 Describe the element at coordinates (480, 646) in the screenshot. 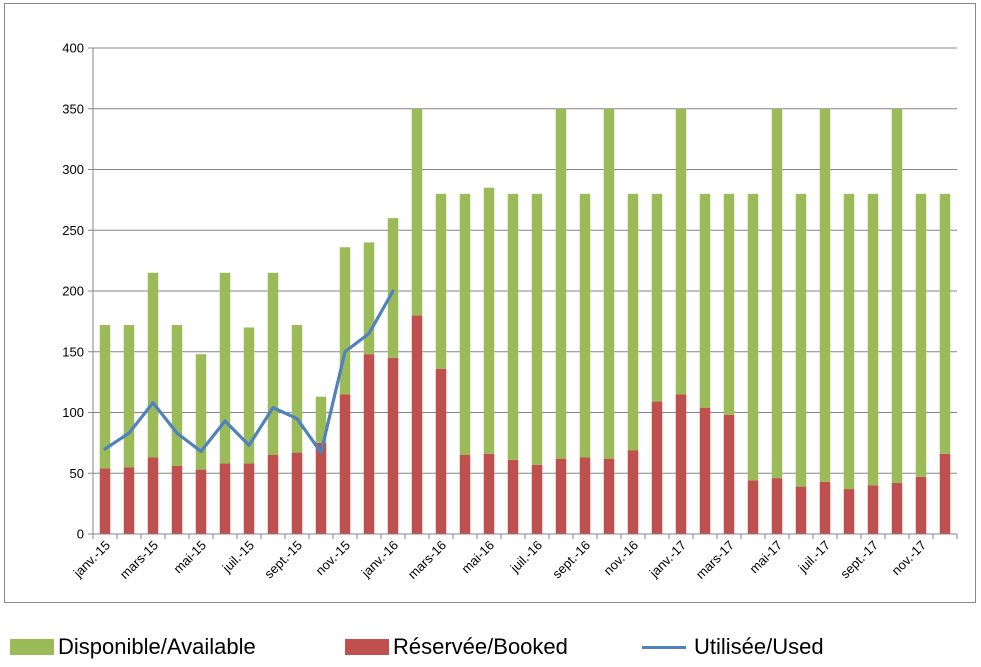

I see `legend-label-booked: Réservée/Booked` at that location.